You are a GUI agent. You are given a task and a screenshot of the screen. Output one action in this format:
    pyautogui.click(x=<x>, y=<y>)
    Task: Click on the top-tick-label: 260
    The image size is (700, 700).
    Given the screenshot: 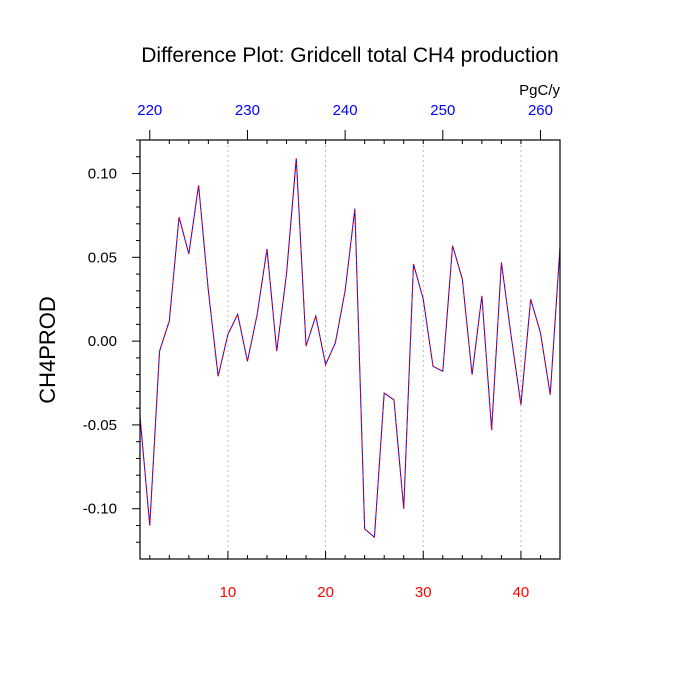 What is the action you would take?
    pyautogui.click(x=540, y=110)
    